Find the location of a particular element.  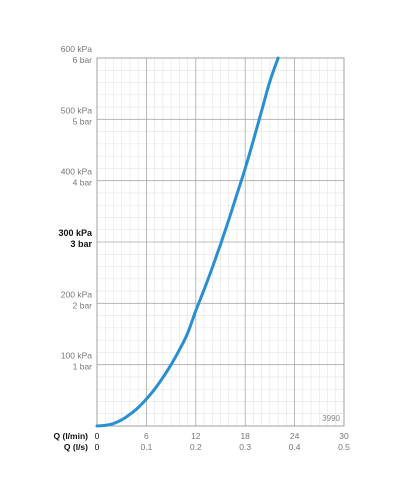

x-tick-label-ls: 0.4 is located at coordinates (295, 447).